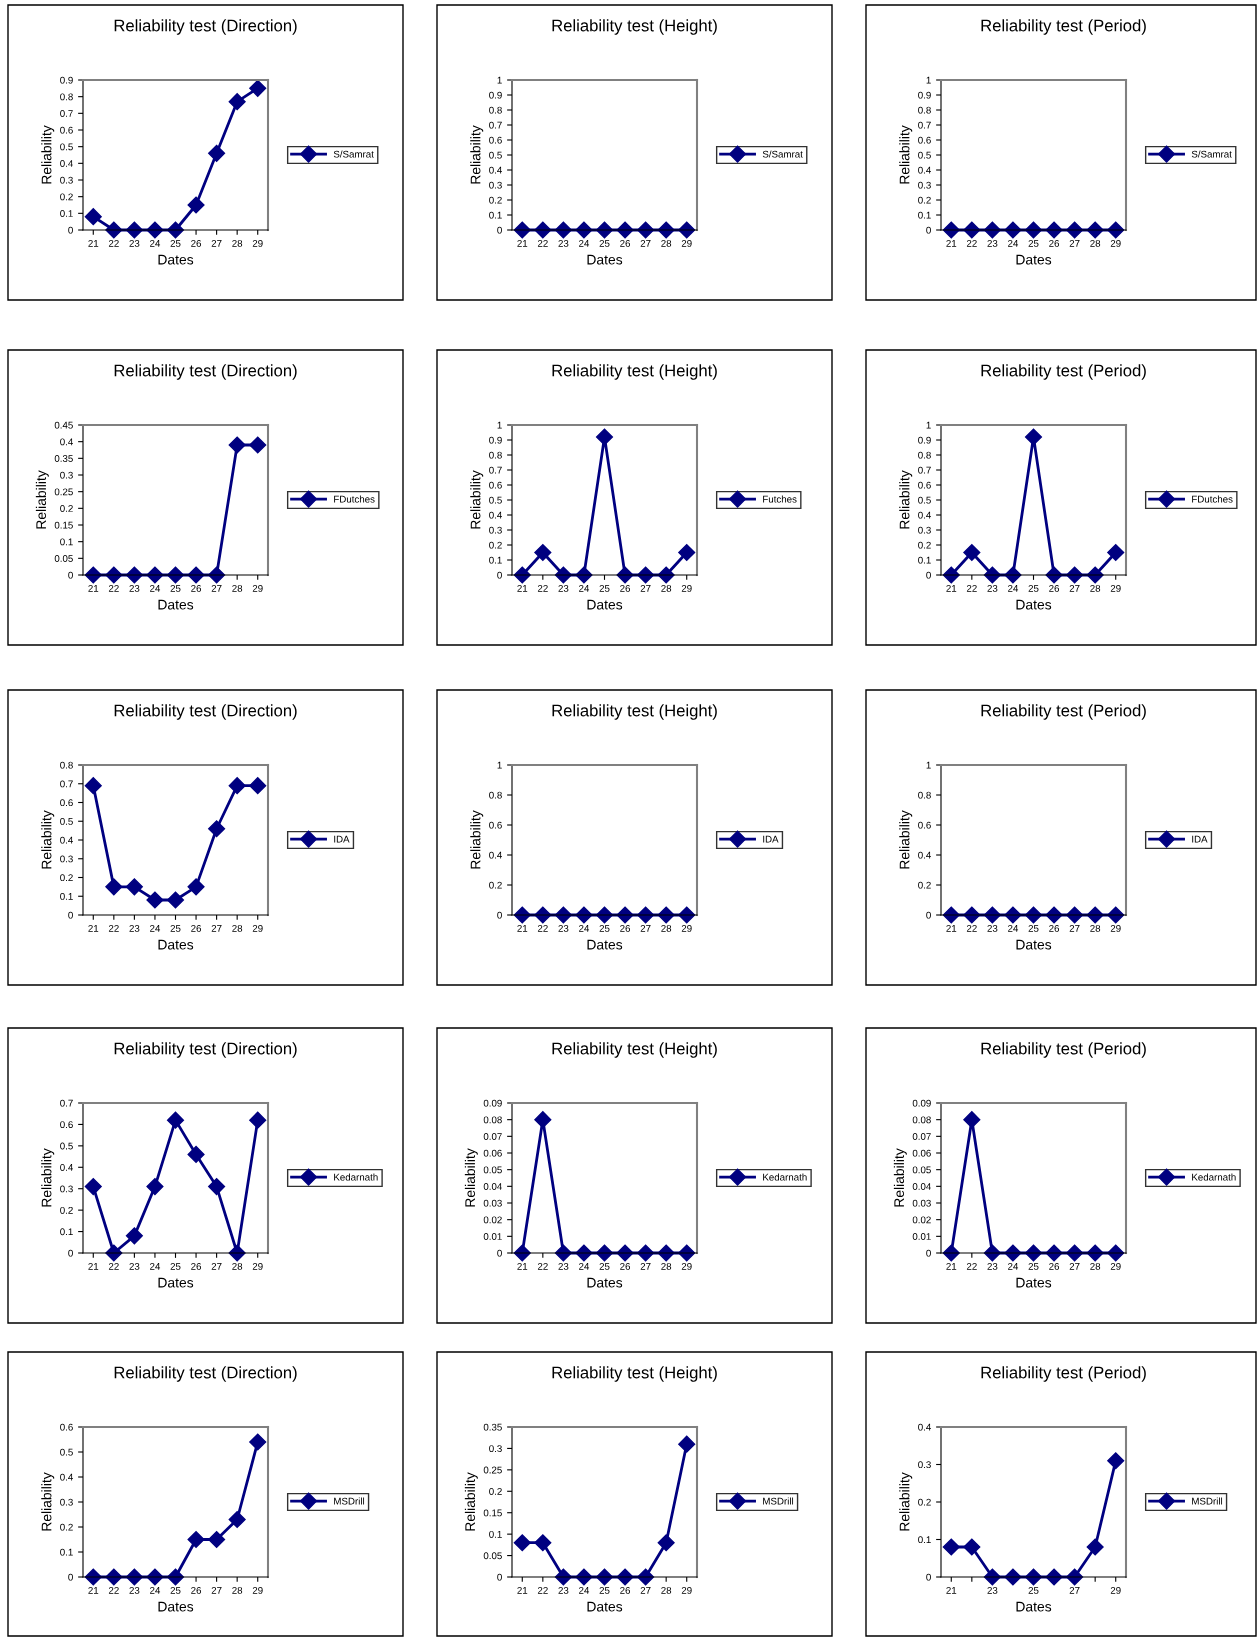 This screenshot has height=1640, width=1260. What do you see at coordinates (921, 1186) in the screenshot?
I see `y-tick-label: 0.04` at bounding box center [921, 1186].